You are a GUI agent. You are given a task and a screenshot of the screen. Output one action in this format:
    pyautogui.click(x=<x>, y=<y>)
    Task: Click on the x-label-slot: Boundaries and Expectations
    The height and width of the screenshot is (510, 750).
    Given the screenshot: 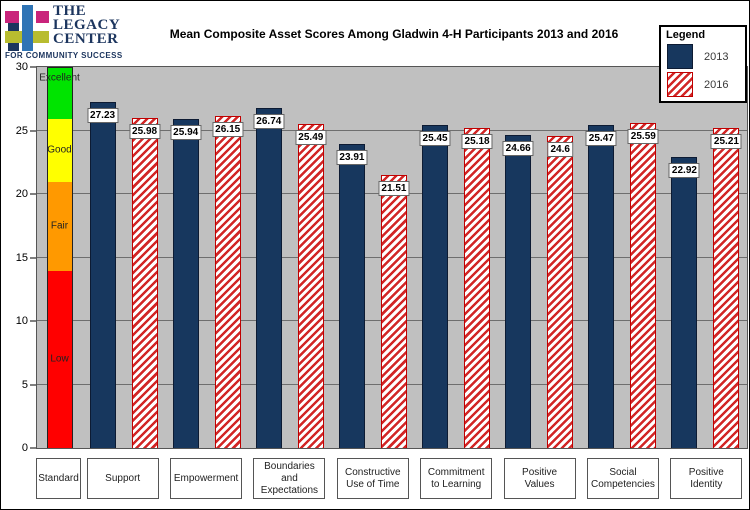 What is the action you would take?
    pyautogui.click(x=289, y=478)
    